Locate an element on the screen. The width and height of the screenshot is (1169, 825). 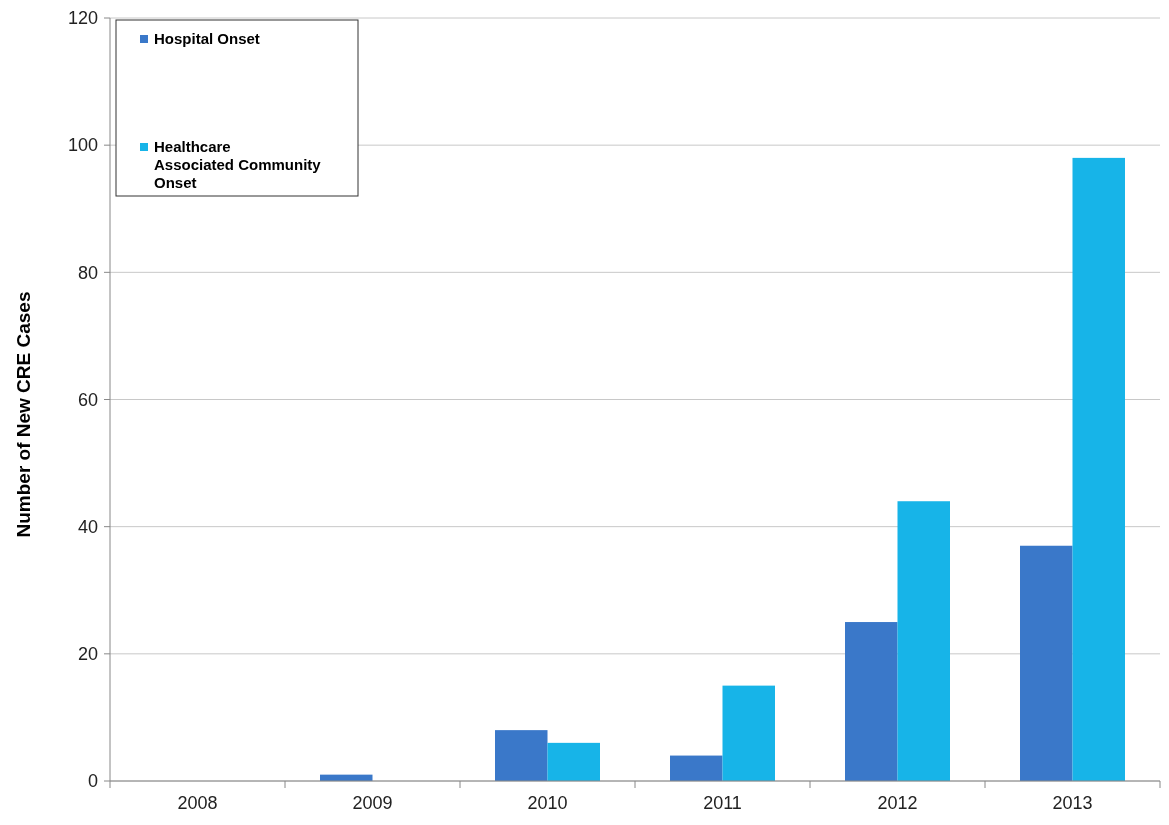
y-tick-label: 100 is located at coordinates (82, 145).